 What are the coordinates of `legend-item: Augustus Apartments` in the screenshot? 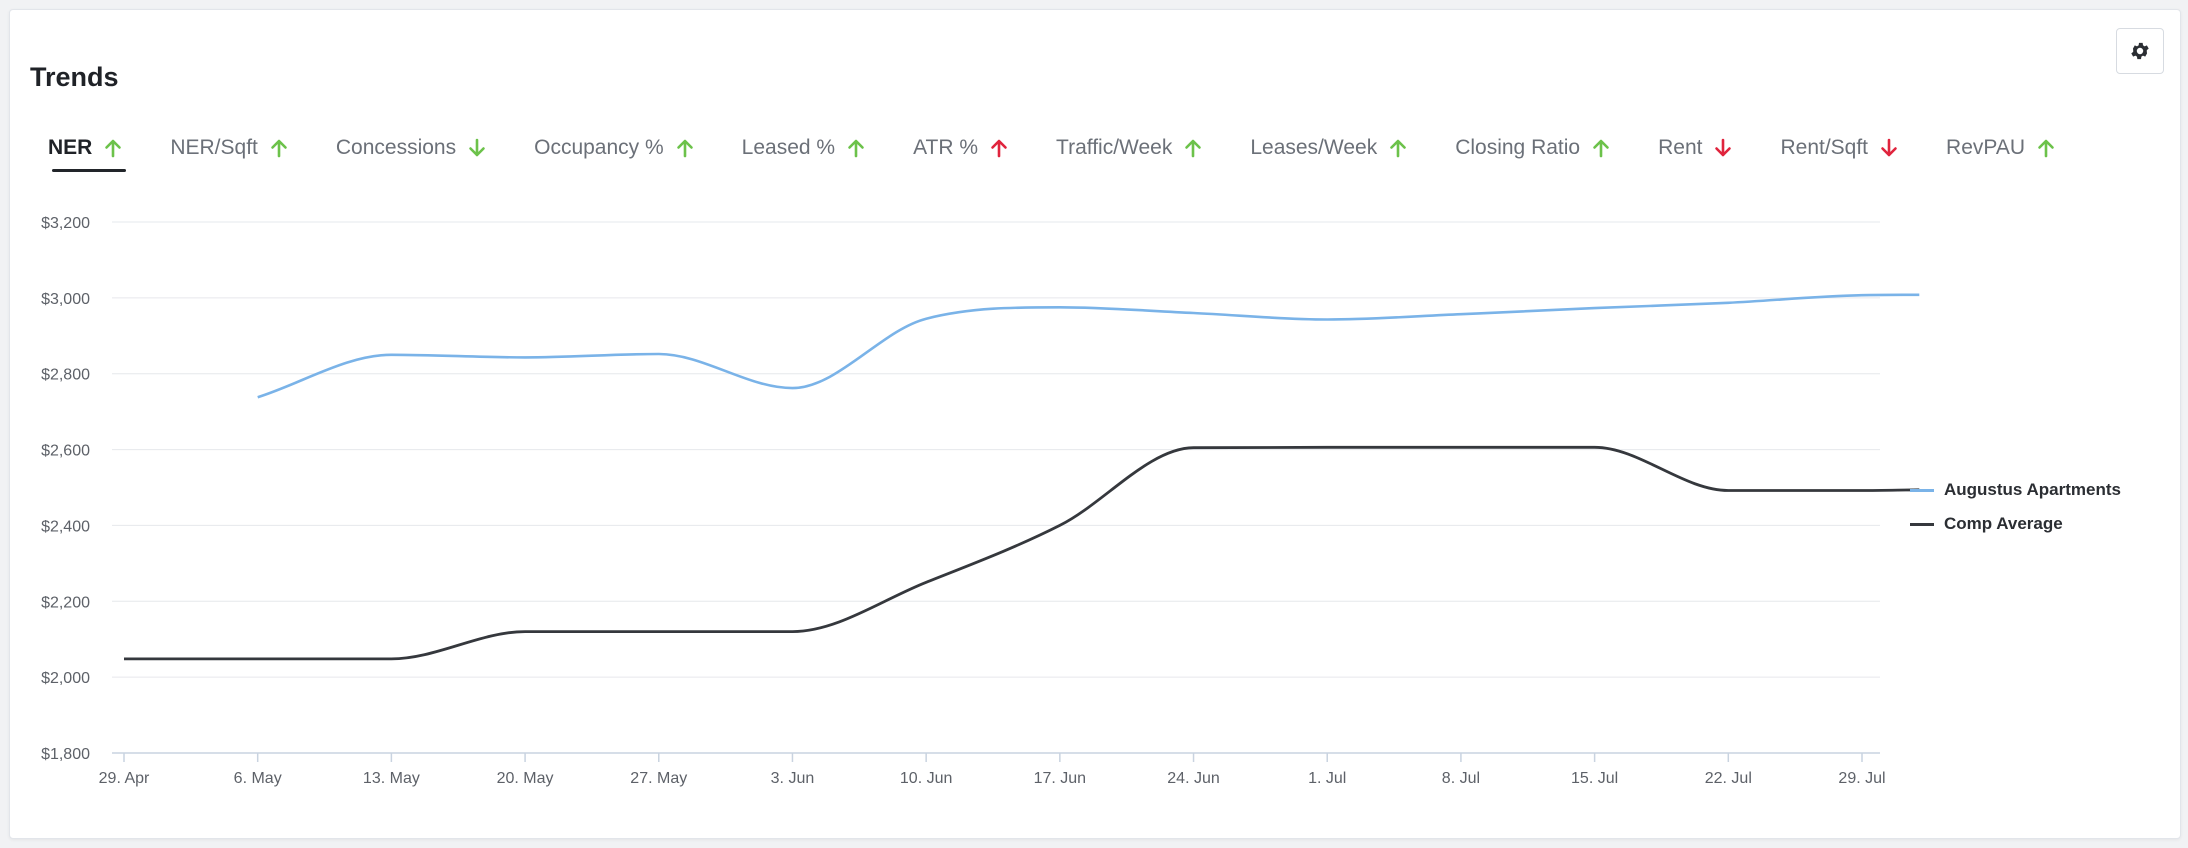 It's located at (2015, 490).